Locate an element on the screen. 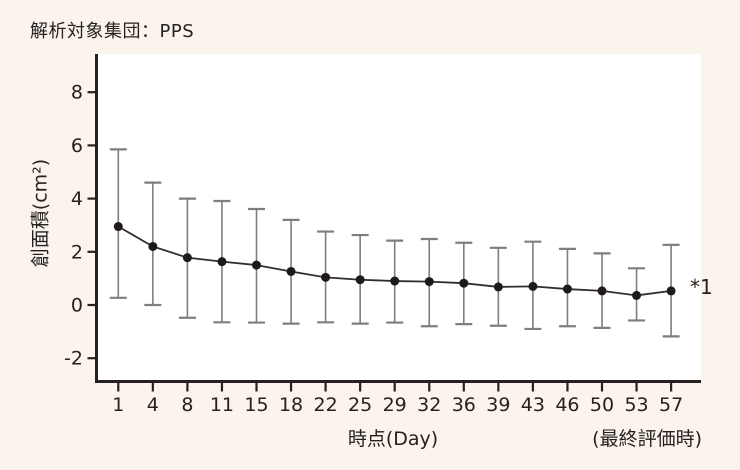 This screenshot has height=470, width=740. x-tick-label: 18 is located at coordinates (291, 405).